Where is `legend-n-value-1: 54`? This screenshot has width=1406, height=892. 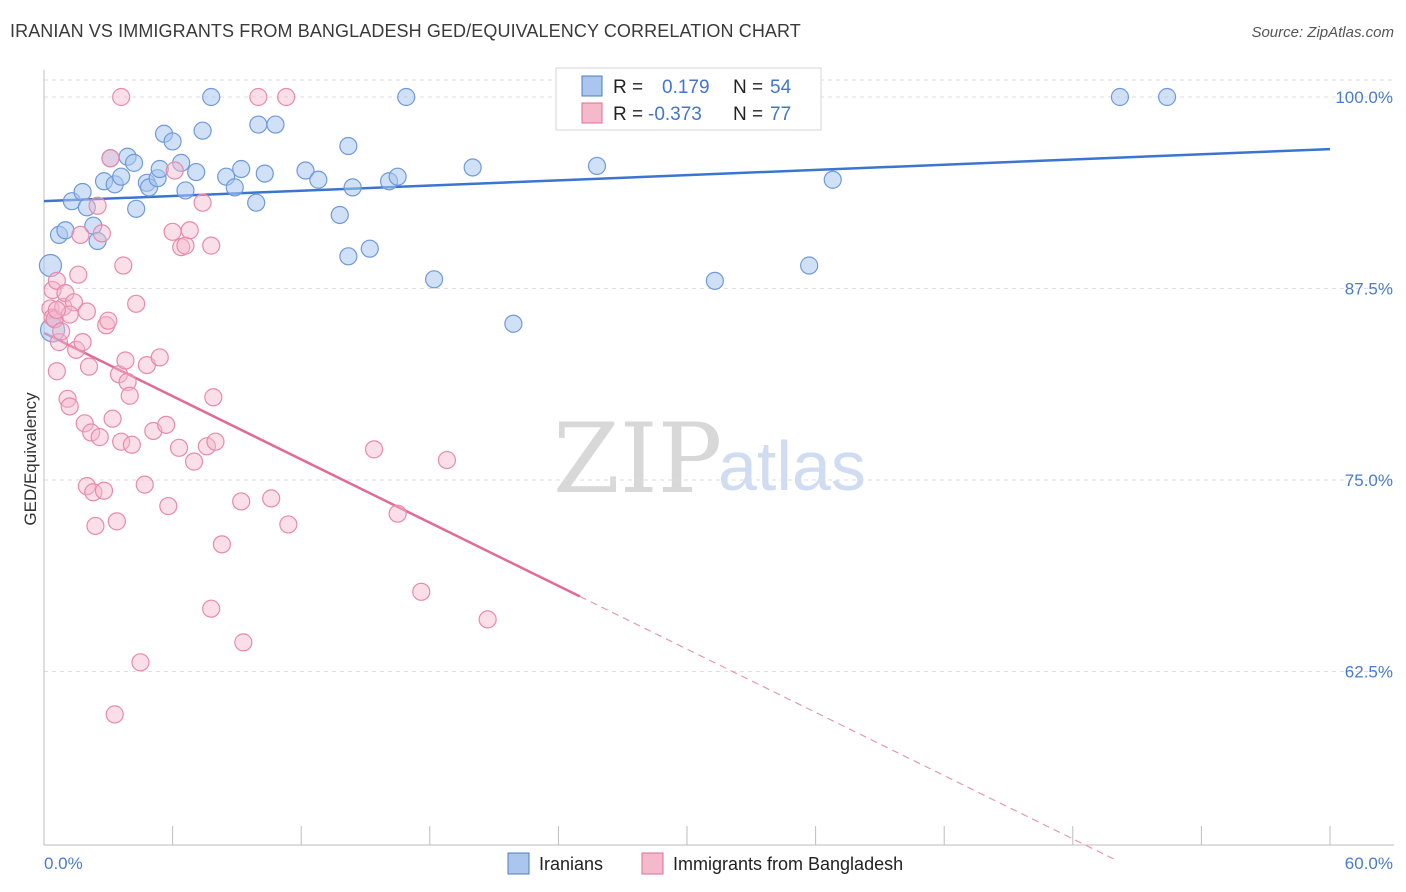 legend-n-value-1: 54 is located at coordinates (781, 87).